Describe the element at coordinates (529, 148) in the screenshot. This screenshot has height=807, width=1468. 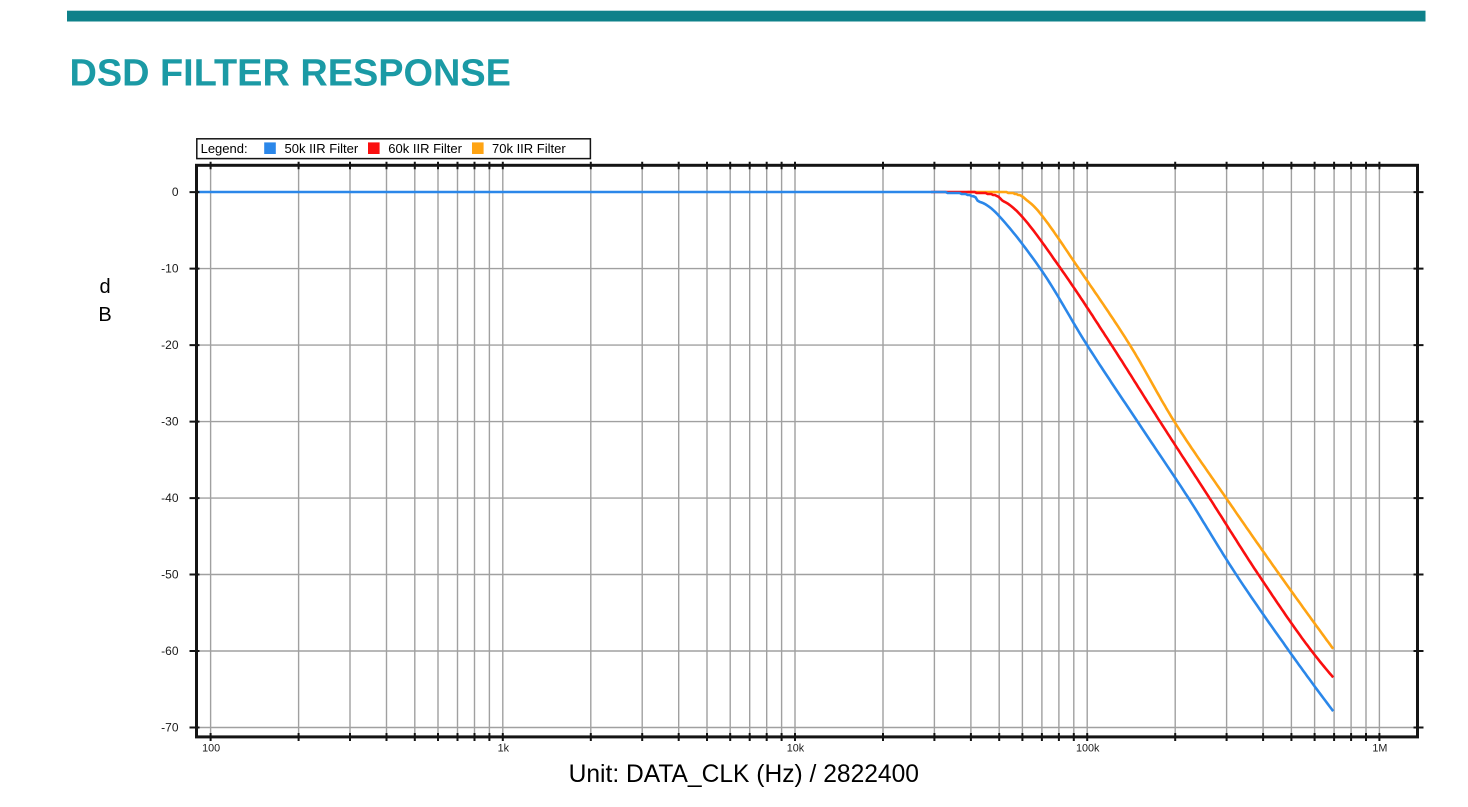
I see `svg-text: 70k IIR Filter` at that location.